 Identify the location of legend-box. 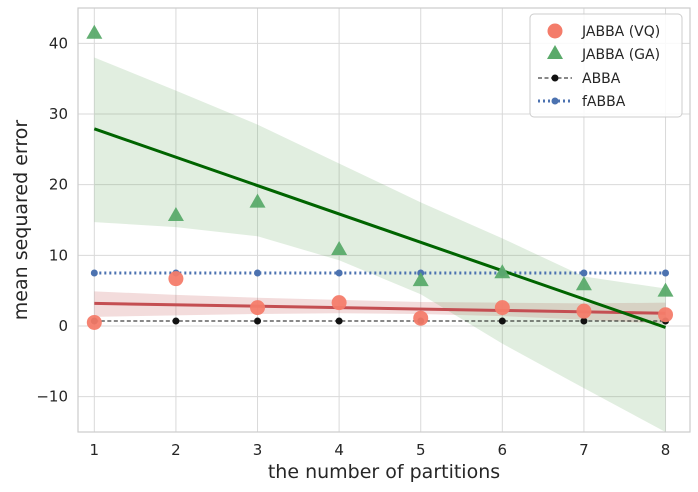
(606, 65).